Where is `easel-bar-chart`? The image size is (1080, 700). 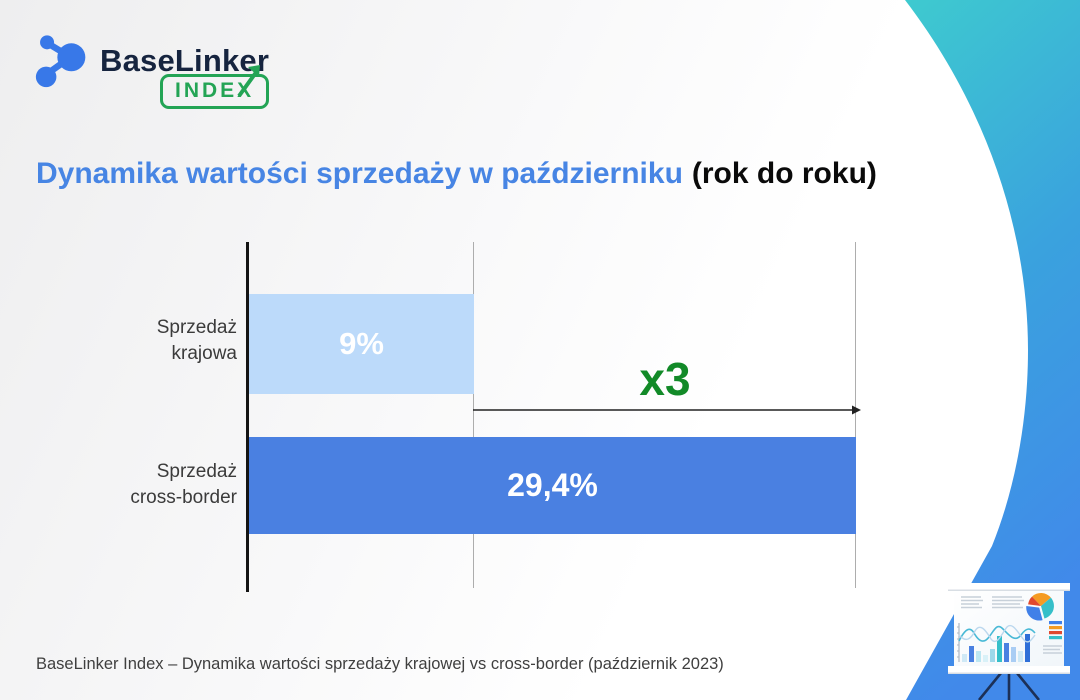
easel-bar-chart is located at coordinates (996, 648).